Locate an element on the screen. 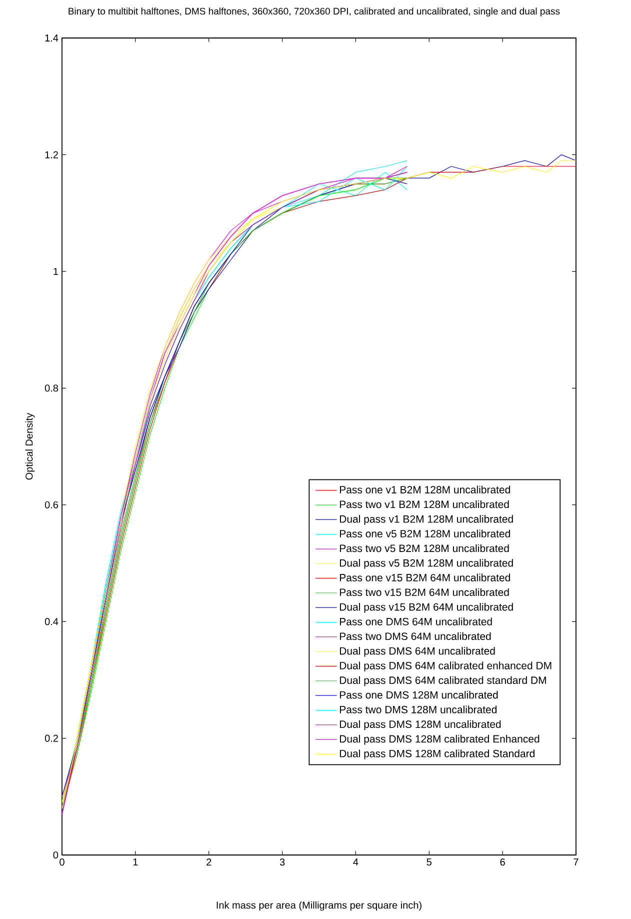 This screenshot has width=631, height=919. legend-label: Pass one v1 B2M 128M uncalibrated is located at coordinates (425, 490).